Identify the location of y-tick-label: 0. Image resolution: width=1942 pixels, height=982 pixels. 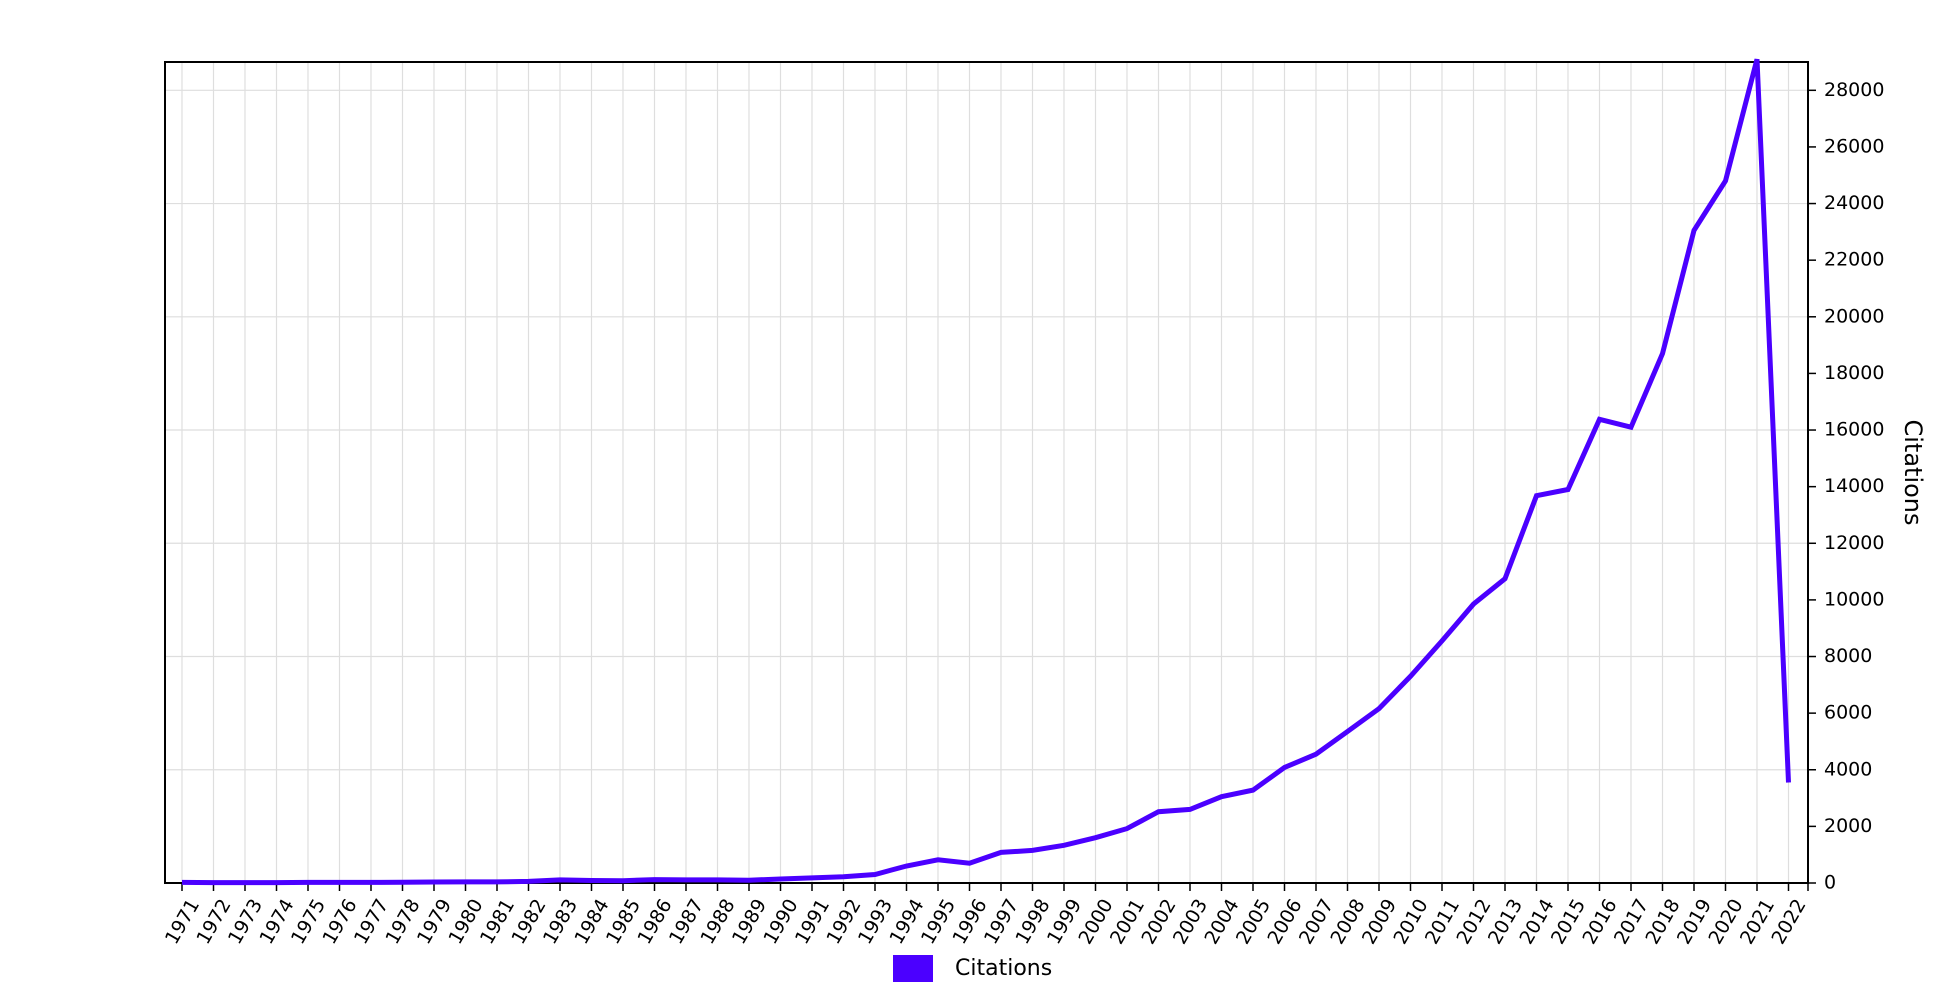
(1830, 883).